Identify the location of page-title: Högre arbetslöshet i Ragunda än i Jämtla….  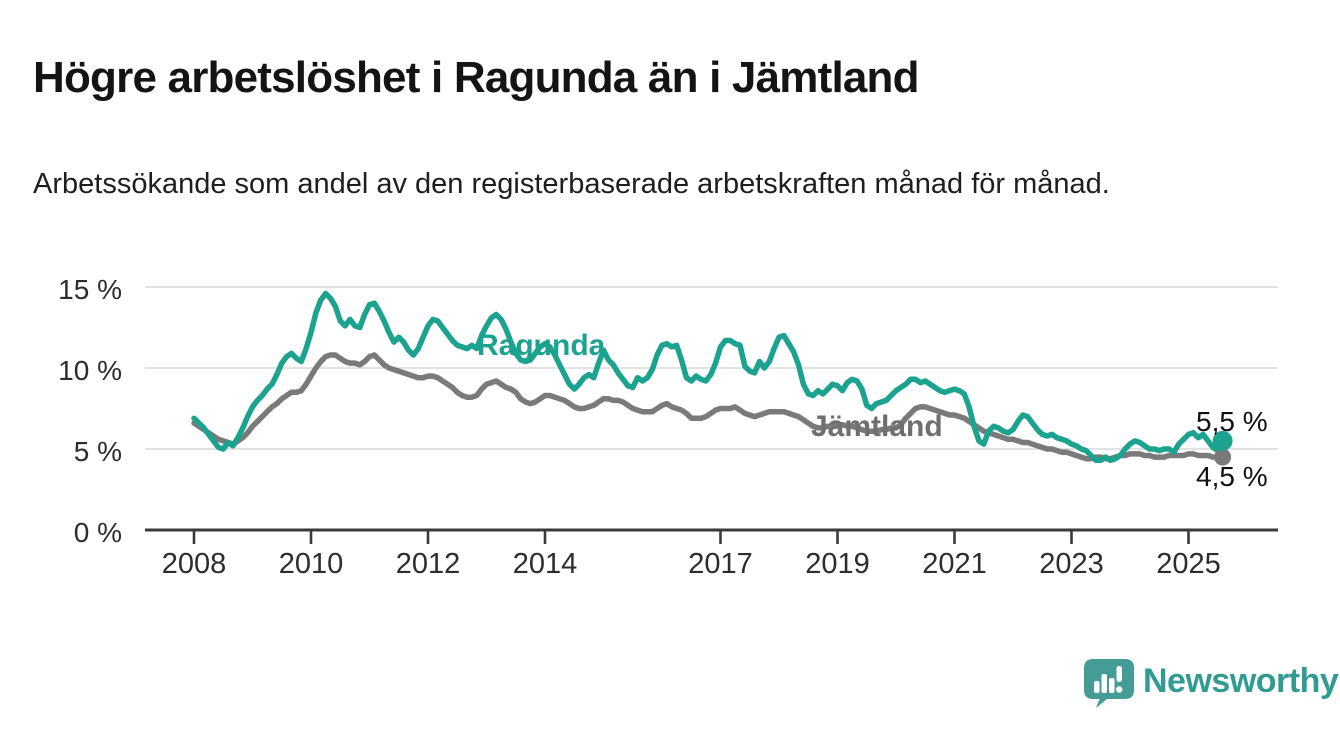
(476, 78).